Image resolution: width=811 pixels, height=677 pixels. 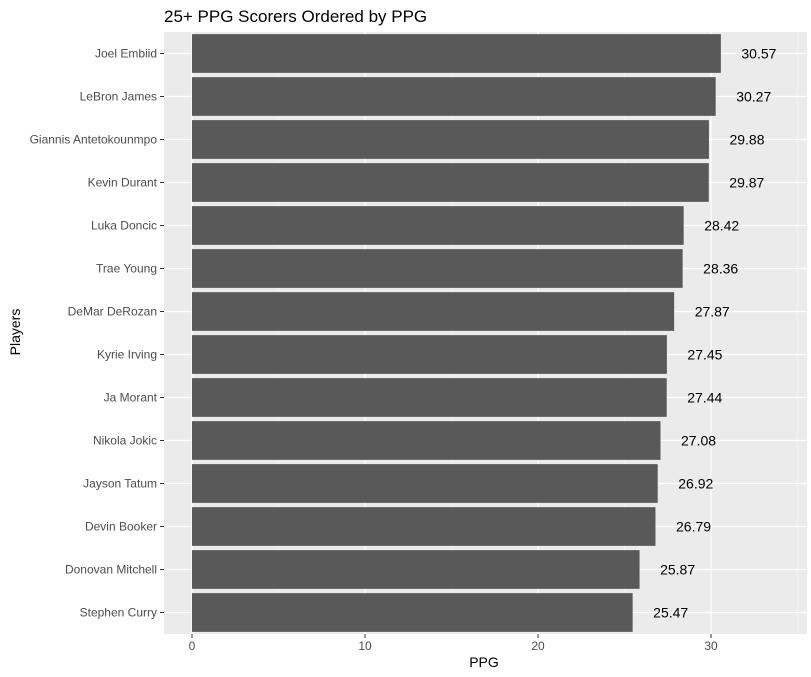 I want to click on chart-title: 25+ PPG Scorers Ordered by PPG, so click(x=295, y=16).